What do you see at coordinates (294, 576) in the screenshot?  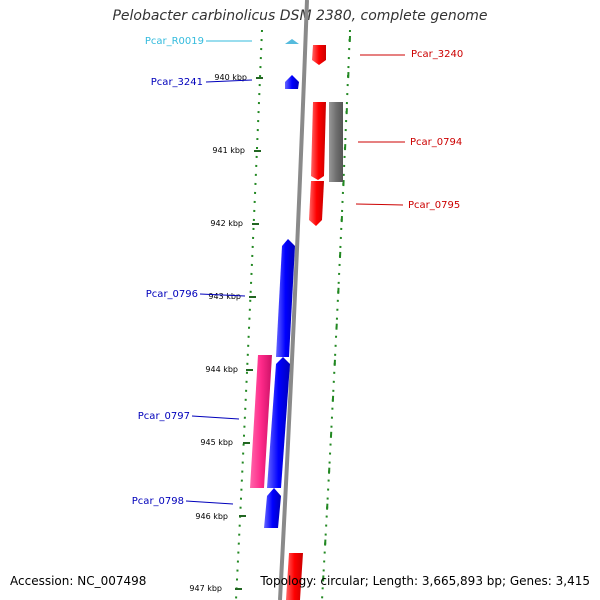 I see `gene-red-bottom` at bounding box center [294, 576].